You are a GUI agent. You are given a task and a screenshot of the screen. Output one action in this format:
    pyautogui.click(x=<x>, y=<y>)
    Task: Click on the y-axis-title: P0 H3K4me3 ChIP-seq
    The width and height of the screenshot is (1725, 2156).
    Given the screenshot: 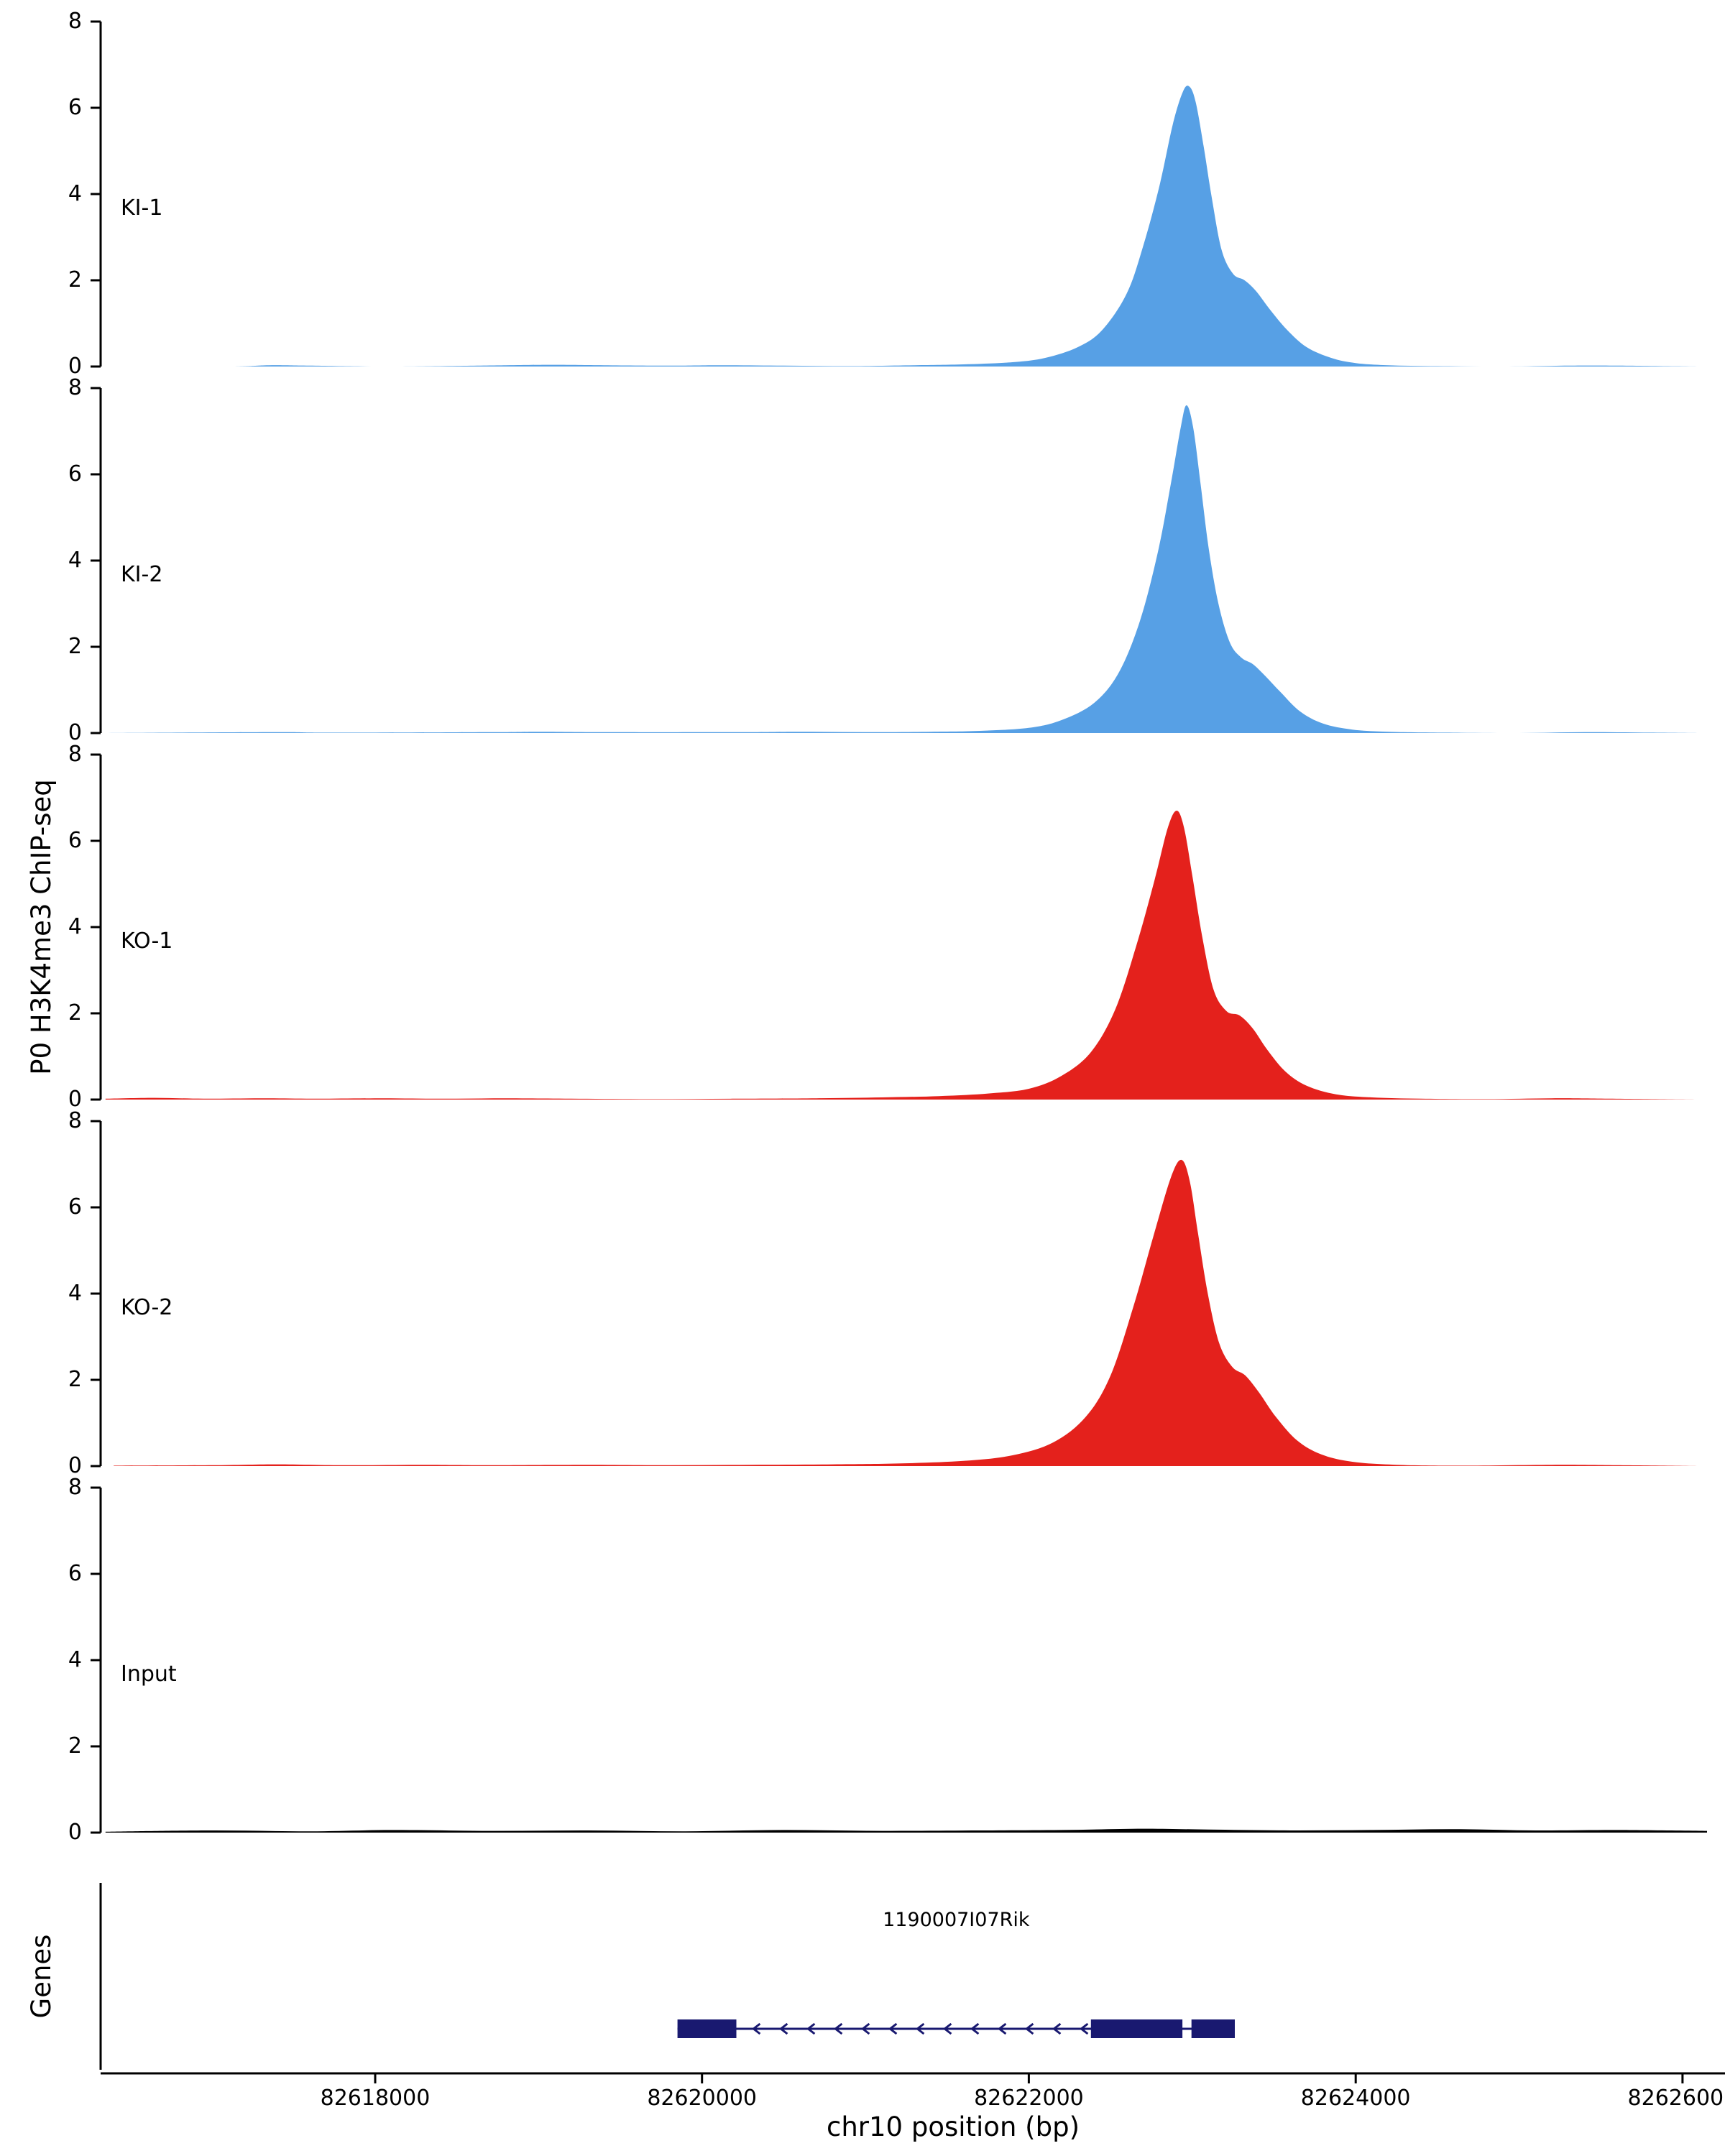 What is the action you would take?
    pyautogui.click(x=41, y=927)
    